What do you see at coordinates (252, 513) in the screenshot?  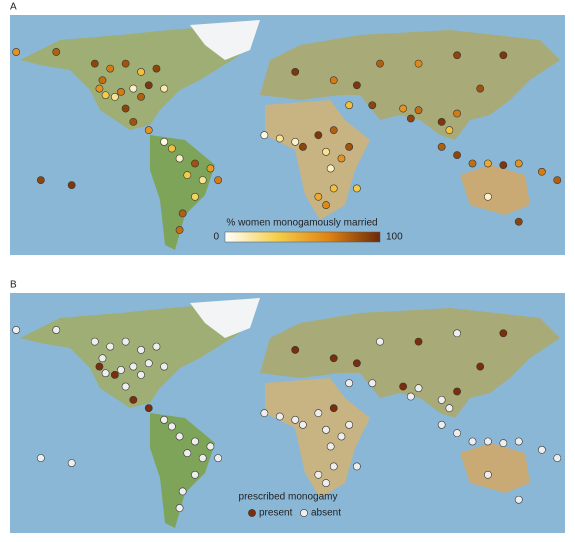 I see `legend-swatch` at bounding box center [252, 513].